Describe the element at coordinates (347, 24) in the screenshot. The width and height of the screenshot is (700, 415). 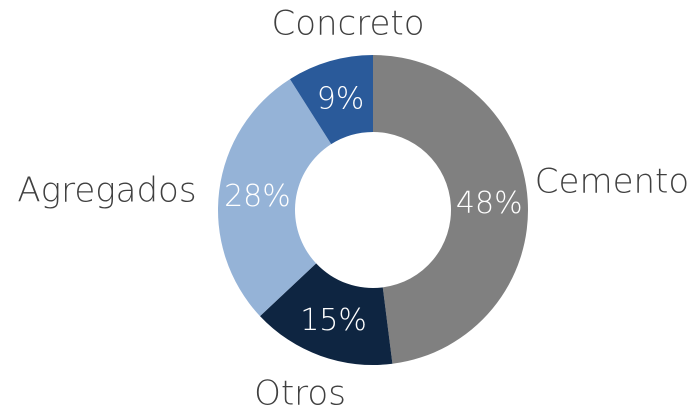
I see `category-label: Concreto` at that location.